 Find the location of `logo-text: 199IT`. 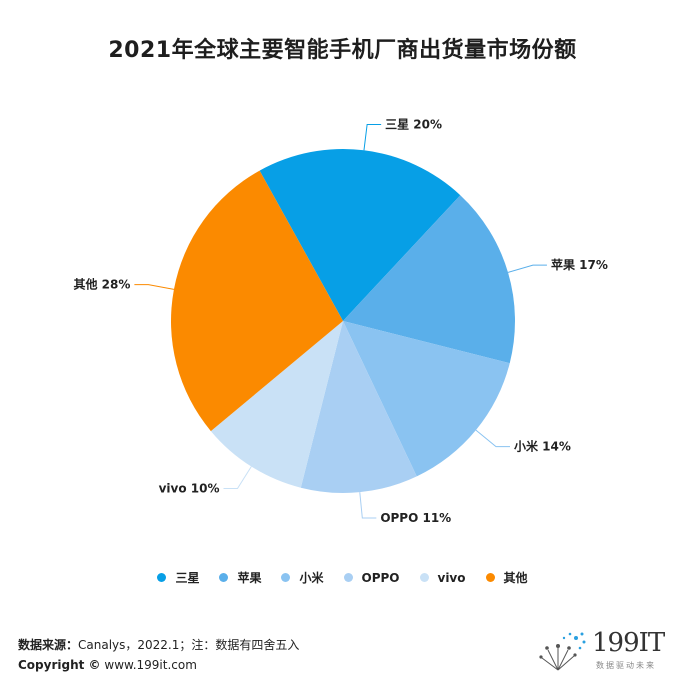

logo-text: 199IT is located at coordinates (628, 643).